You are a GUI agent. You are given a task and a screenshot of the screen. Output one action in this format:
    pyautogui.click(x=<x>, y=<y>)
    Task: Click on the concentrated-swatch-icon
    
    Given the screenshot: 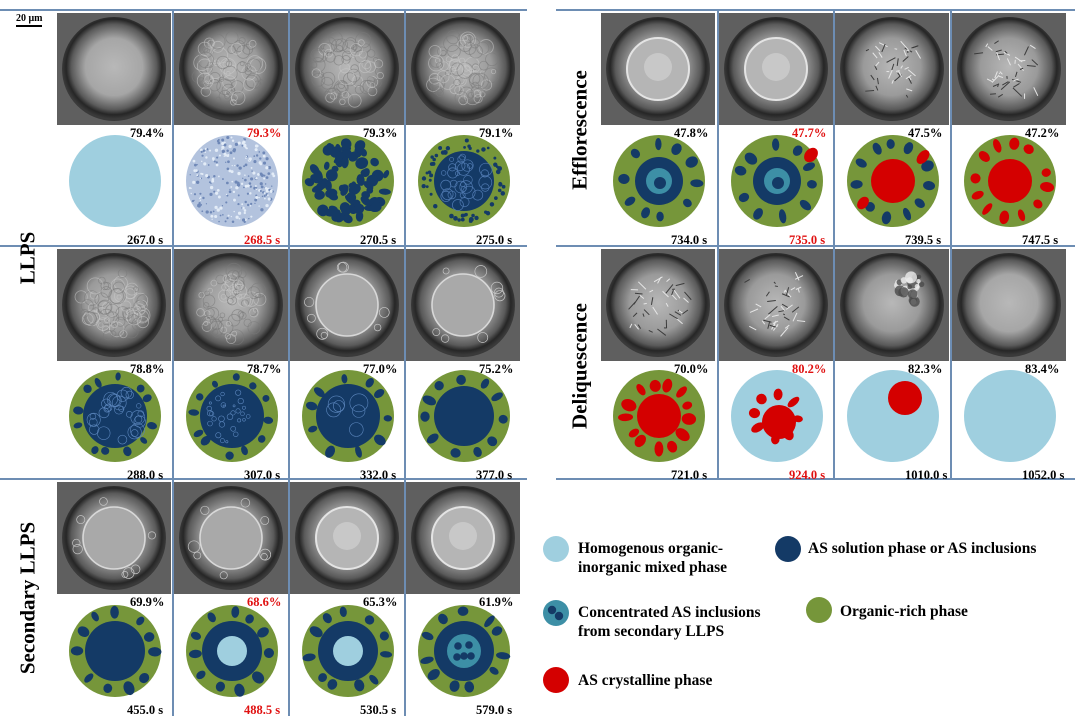 What is the action you would take?
    pyautogui.click(x=556, y=613)
    